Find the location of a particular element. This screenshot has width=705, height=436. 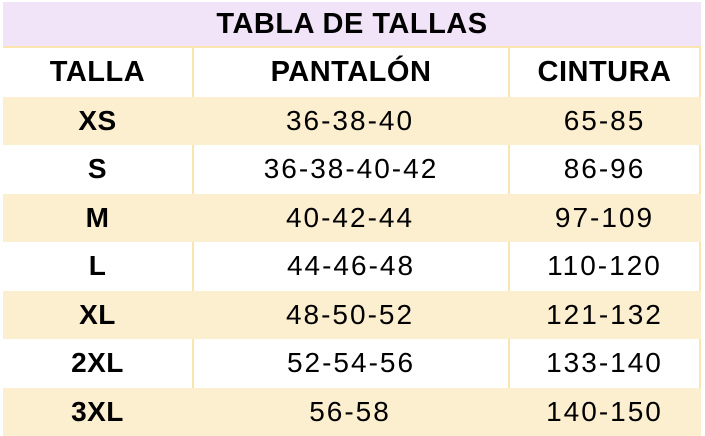

cintura-cell: 140-150 is located at coordinates (604, 411).